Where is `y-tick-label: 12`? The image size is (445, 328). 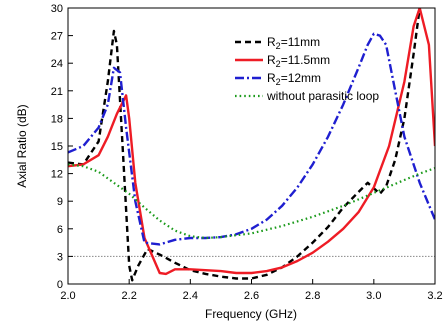 y-tick-label: 12 is located at coordinates (57, 175).